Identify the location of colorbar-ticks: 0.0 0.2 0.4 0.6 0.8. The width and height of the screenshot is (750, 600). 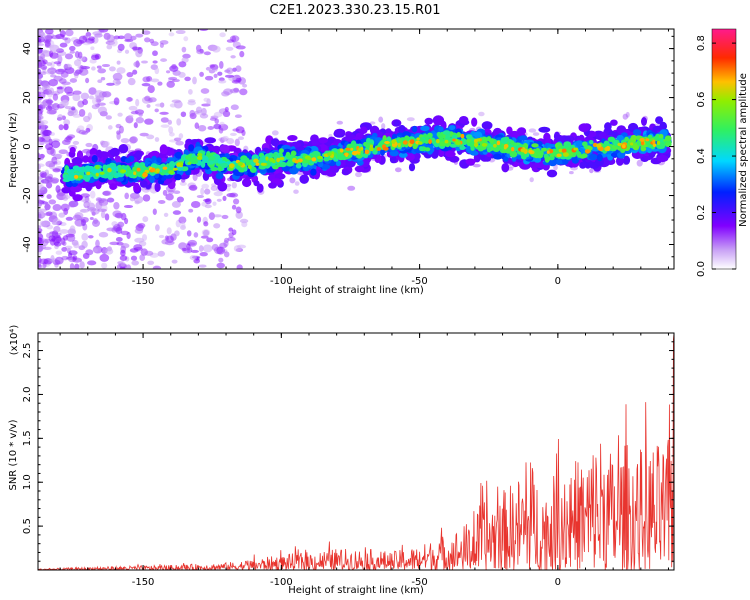
(716, 156).